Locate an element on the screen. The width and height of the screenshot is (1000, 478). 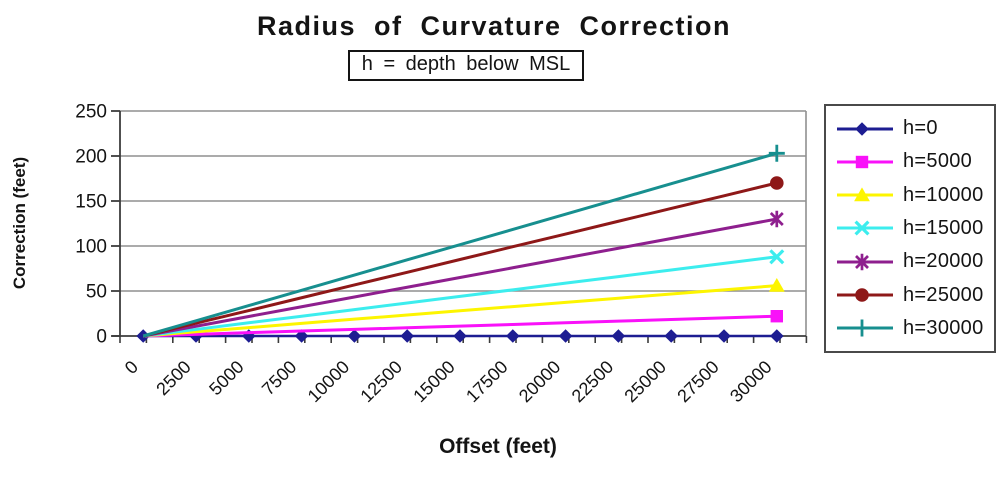
x-tick-label-30000: 30000 is located at coordinates (751, 382).